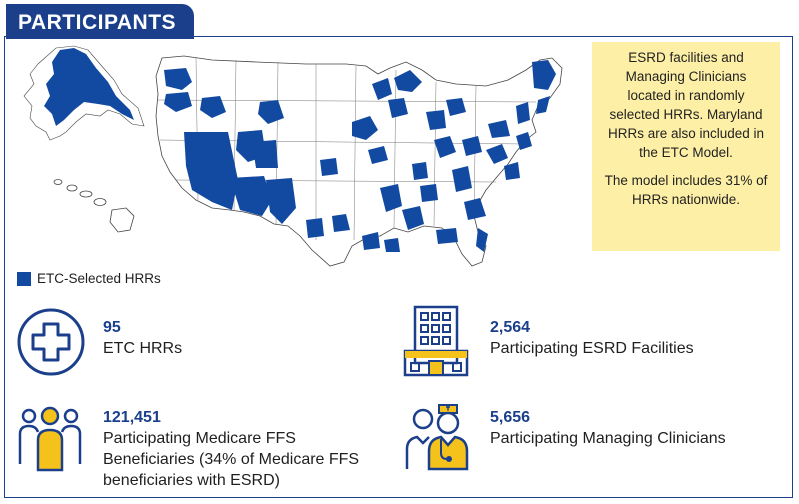  What do you see at coordinates (112, 327) in the screenshot?
I see `stat-value: 95` at bounding box center [112, 327].